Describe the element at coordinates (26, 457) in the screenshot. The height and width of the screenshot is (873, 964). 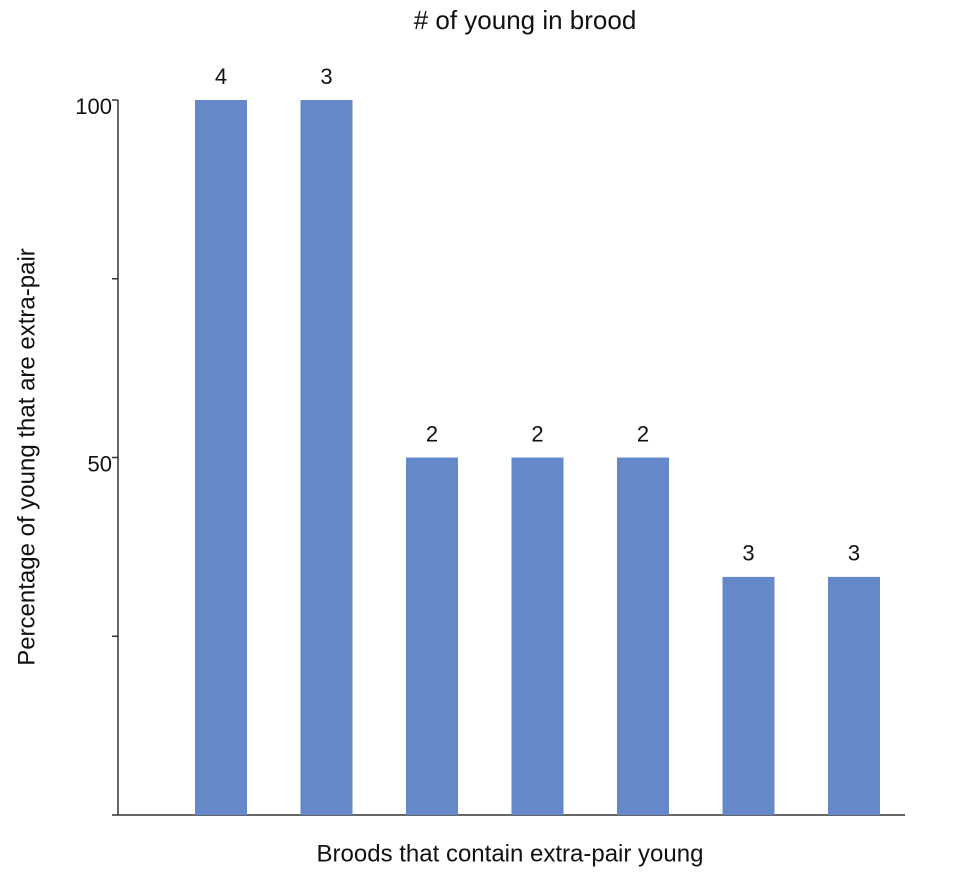
I see `y-axis-label: Percentage of young that are extra-pair` at that location.